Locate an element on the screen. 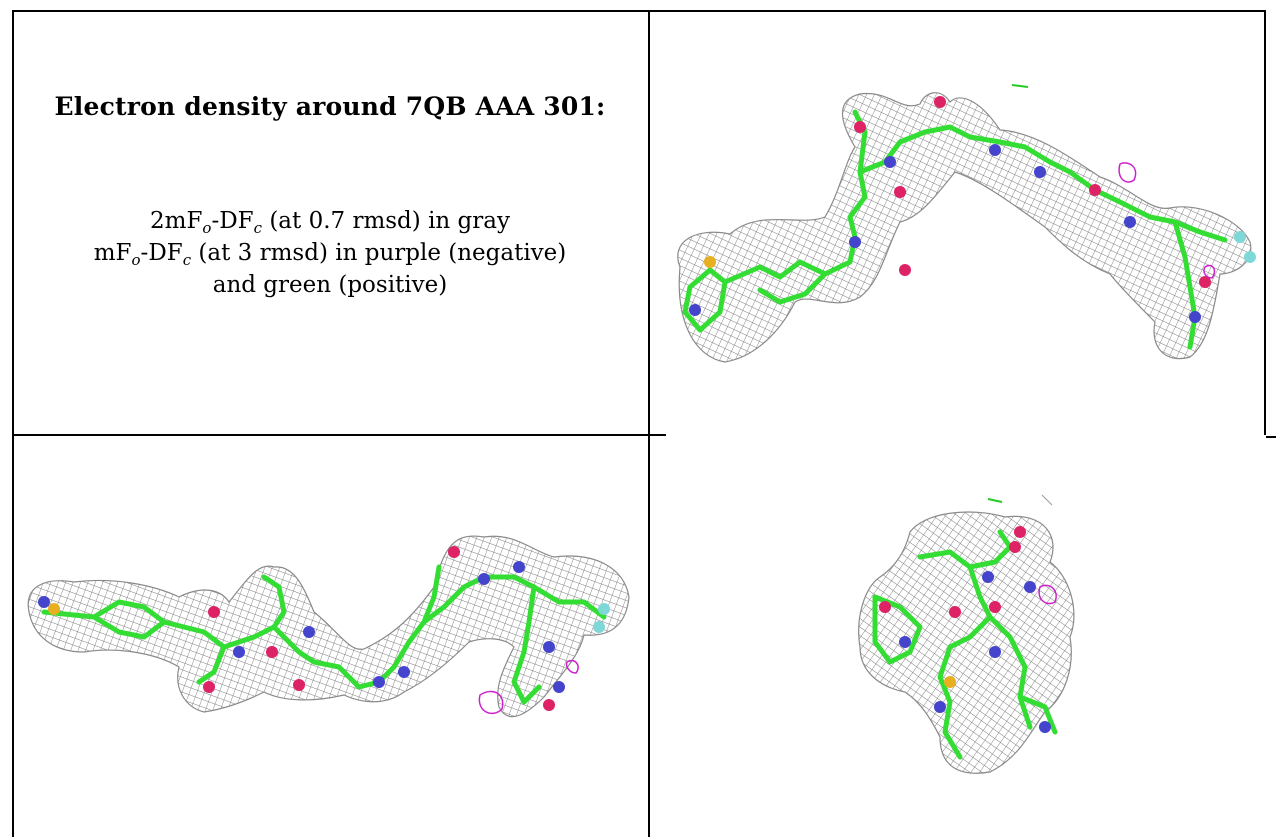 The image size is (1276, 837). ligand-sticks-bottom-right is located at coordinates (965, 644).